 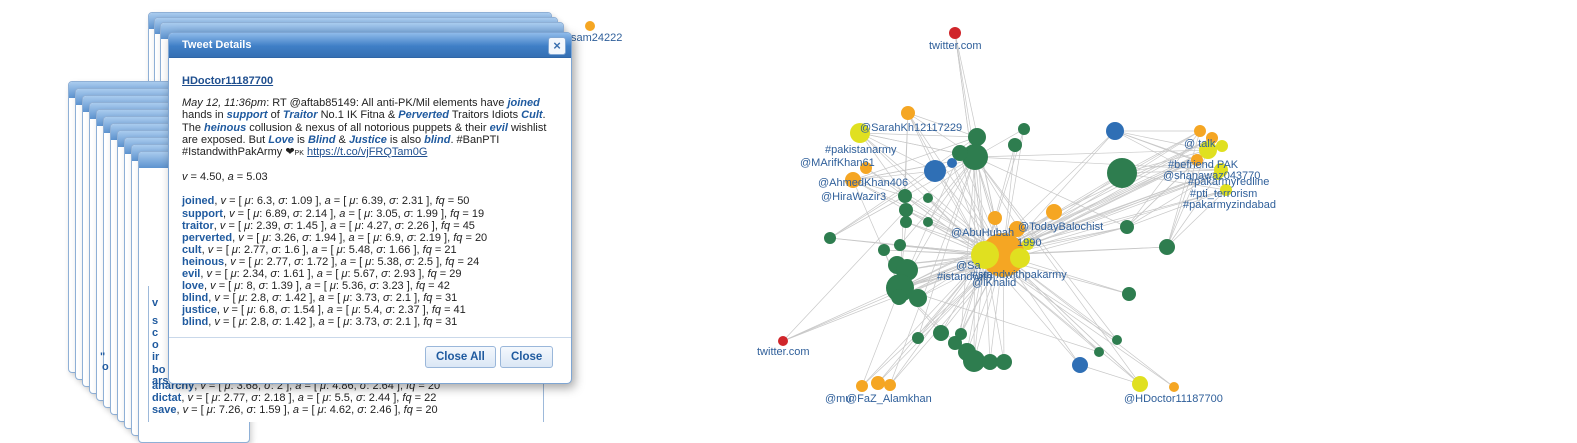 What do you see at coordinates (367, 139) in the screenshot?
I see `highlighted-word: Justice` at bounding box center [367, 139].